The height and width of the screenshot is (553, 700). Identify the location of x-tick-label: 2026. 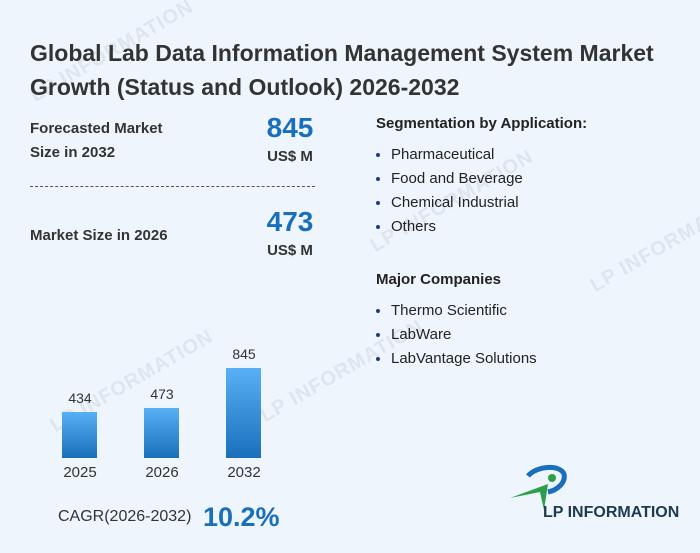
(162, 472).